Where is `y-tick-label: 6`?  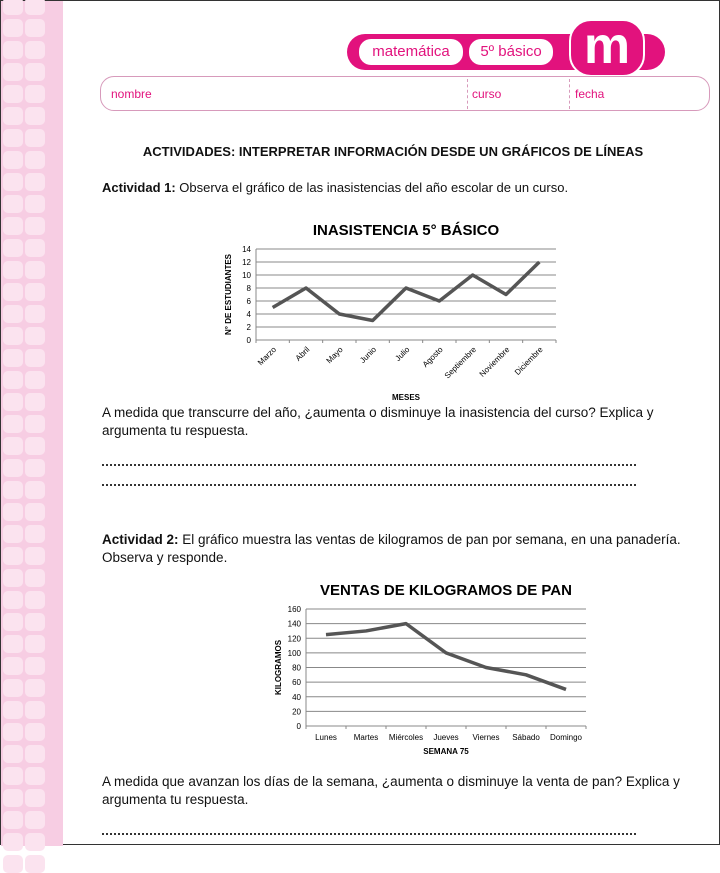 y-tick-label: 6 is located at coordinates (249, 301).